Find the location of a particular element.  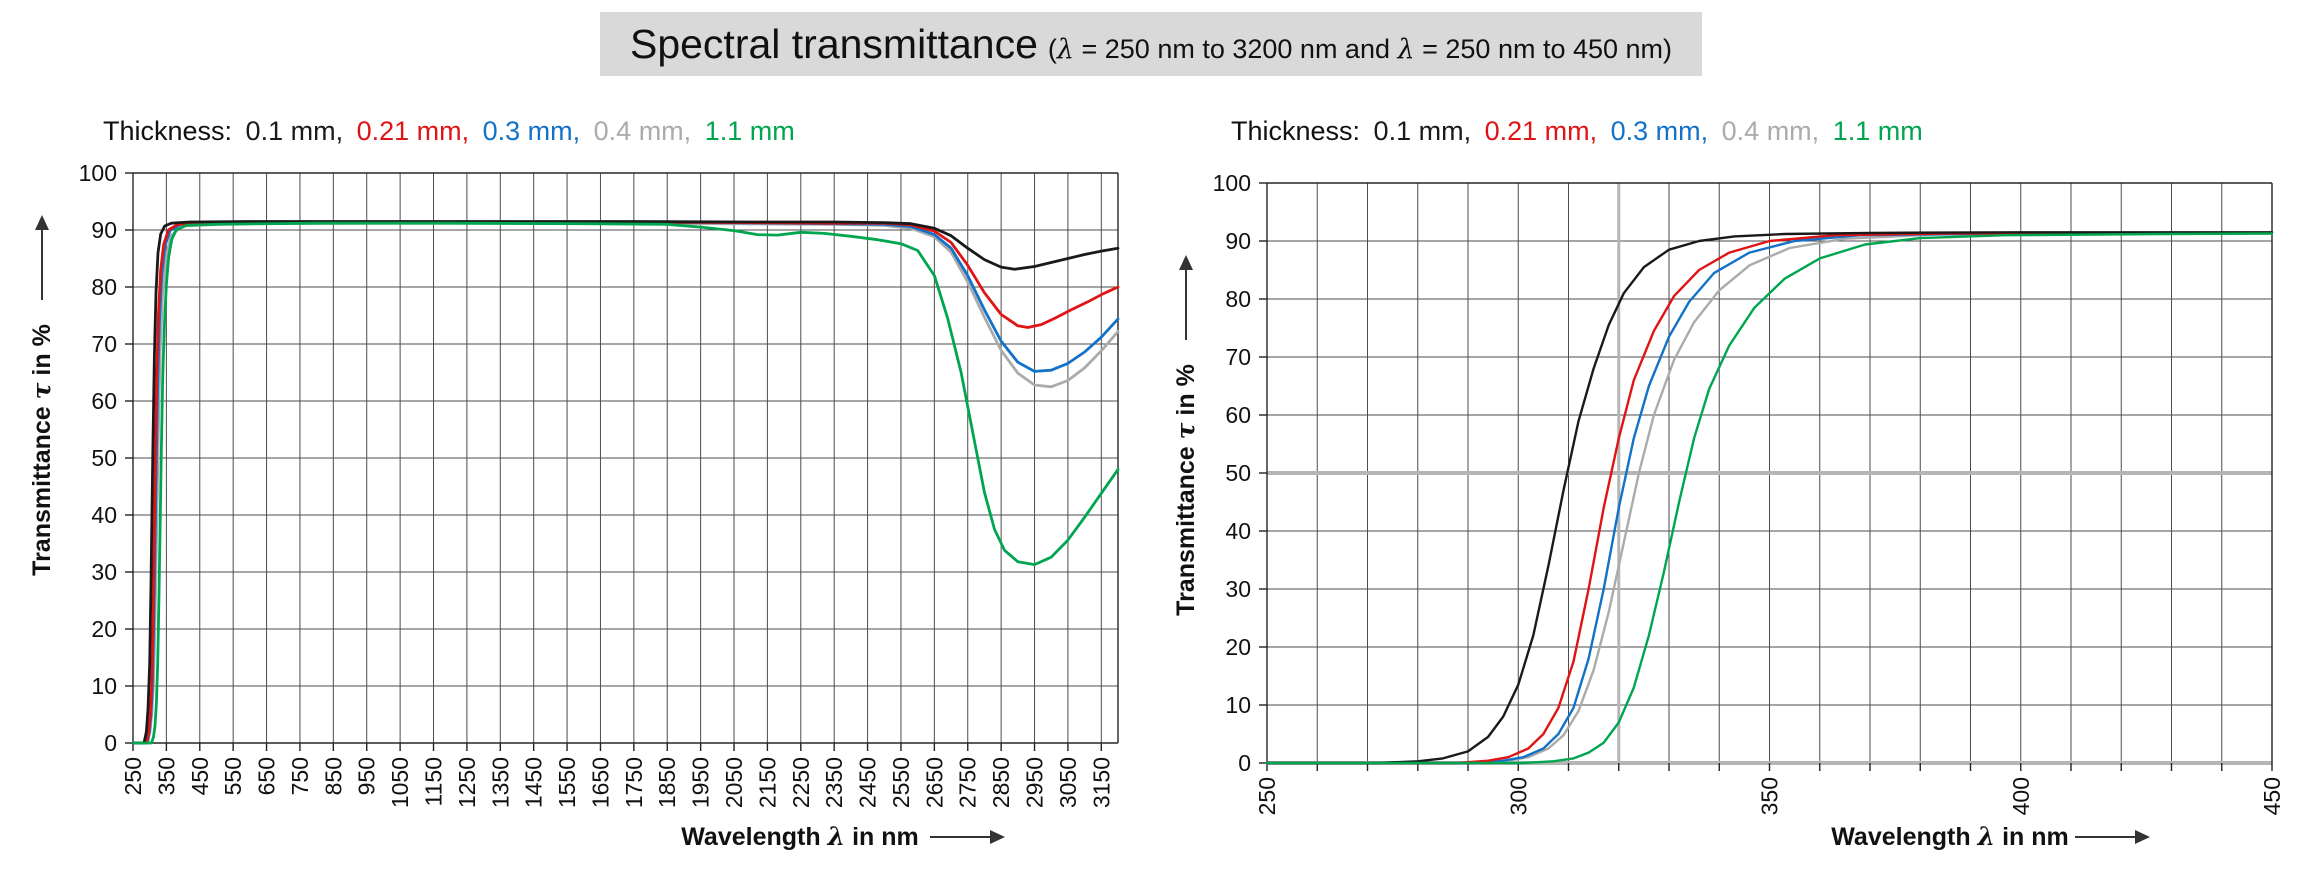

y-tick-label: 70 is located at coordinates (1238, 357).